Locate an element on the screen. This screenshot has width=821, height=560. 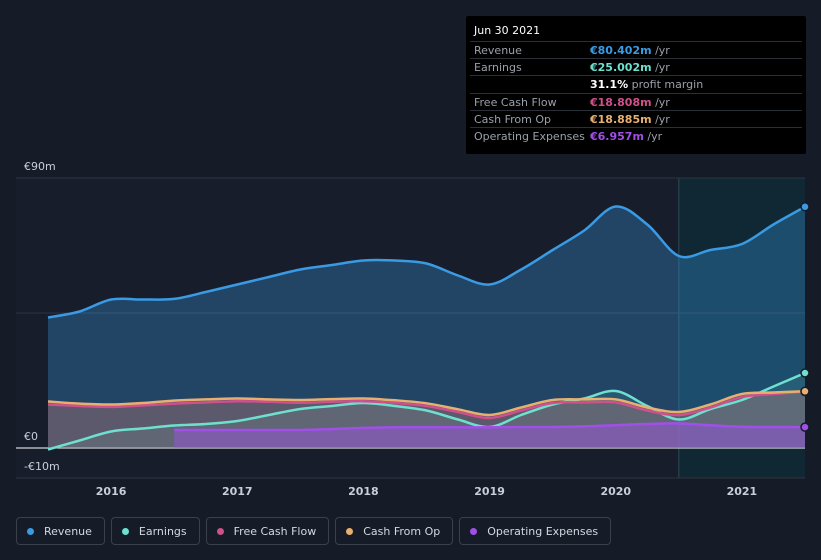
earnings-end-point is located at coordinates (805, 373).